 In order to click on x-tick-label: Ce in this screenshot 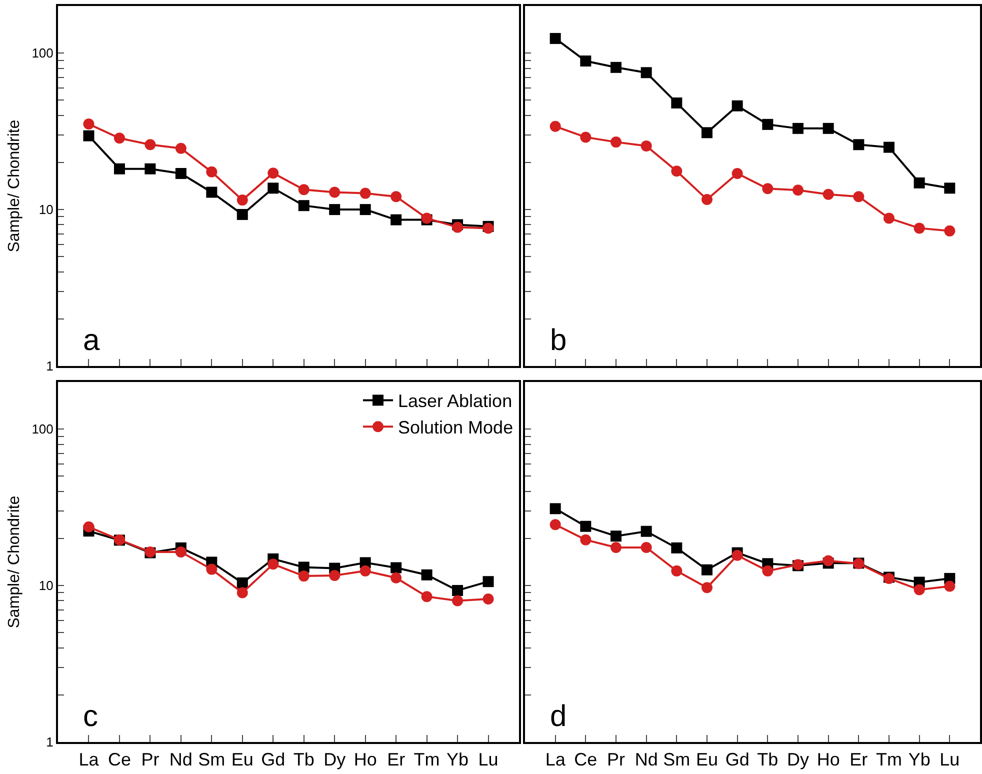, I will do `click(119, 760)`.